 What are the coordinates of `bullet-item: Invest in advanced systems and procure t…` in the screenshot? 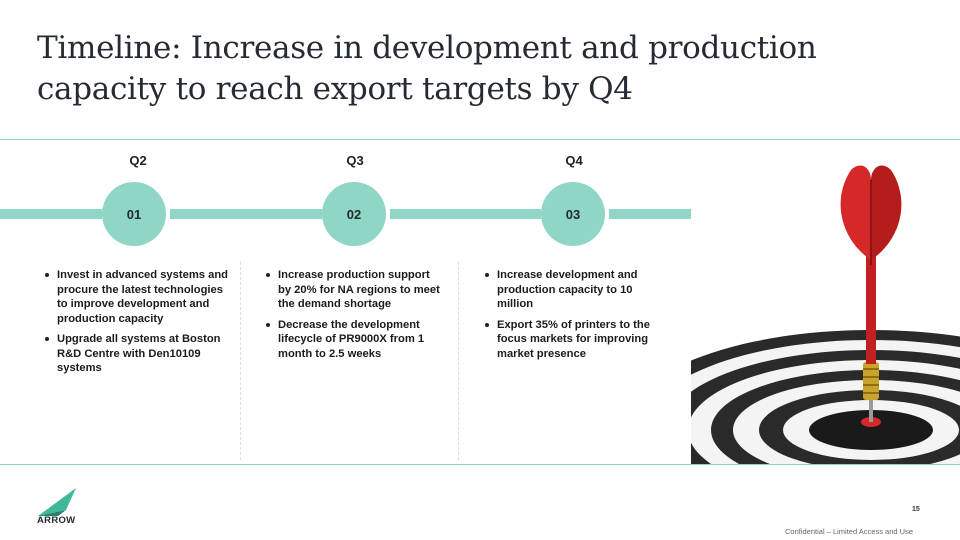 It's located at (138, 297).